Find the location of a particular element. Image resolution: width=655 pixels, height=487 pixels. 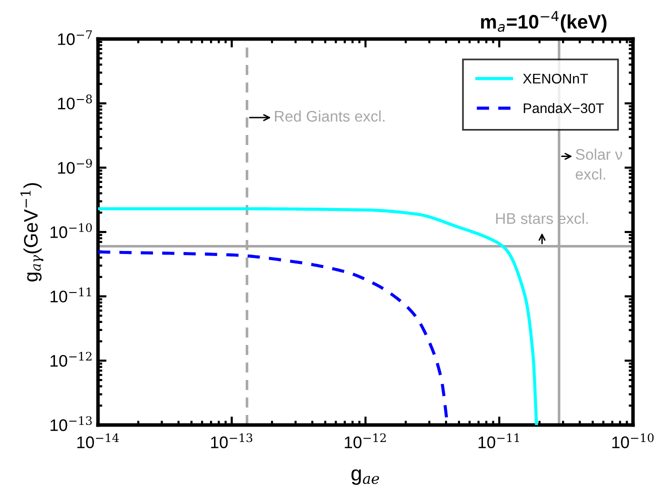

y-tick-label: 10$^{−8}$ is located at coordinates (75, 102).